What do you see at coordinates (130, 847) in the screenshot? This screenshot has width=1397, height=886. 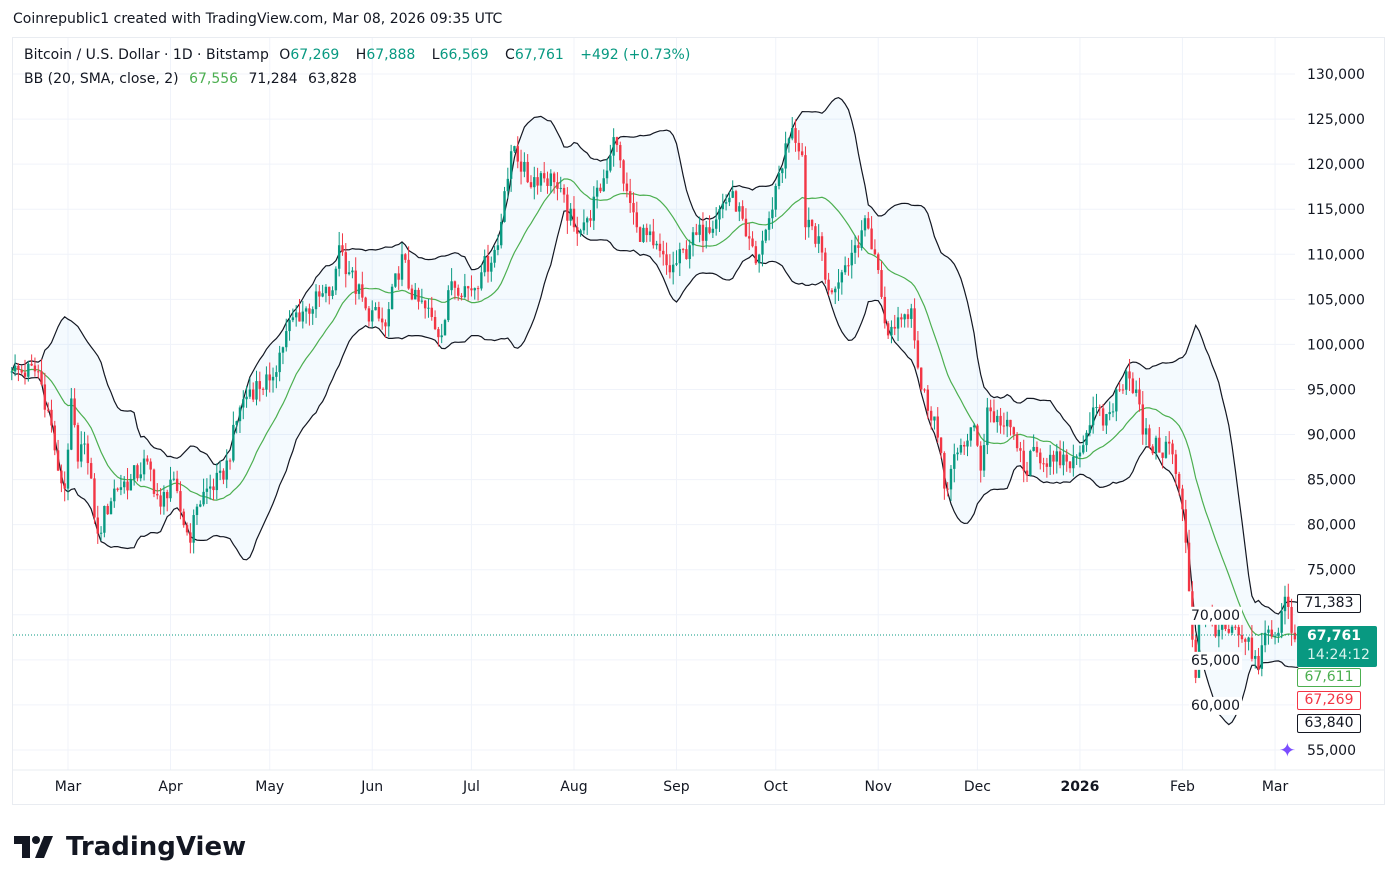 I see `tradingview-logo: TradingView` at bounding box center [130, 847].